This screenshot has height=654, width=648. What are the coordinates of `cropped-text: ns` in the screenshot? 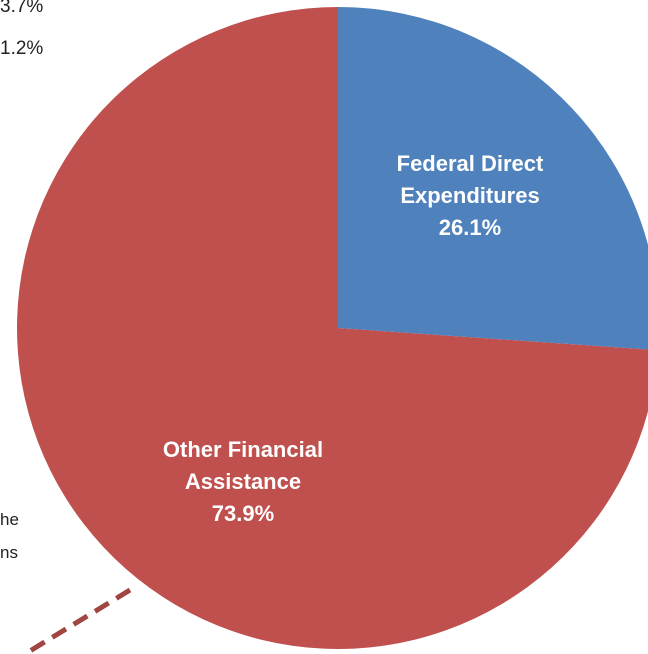 It's located at (9, 552).